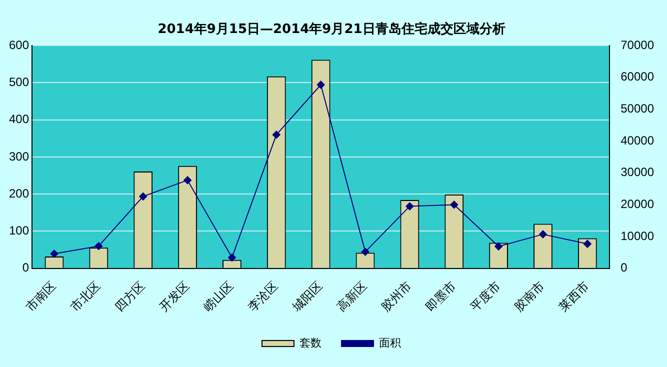 The image size is (667, 367). Describe the element at coordinates (19, 231) in the screenshot. I see `y-tick-label: 100` at that location.